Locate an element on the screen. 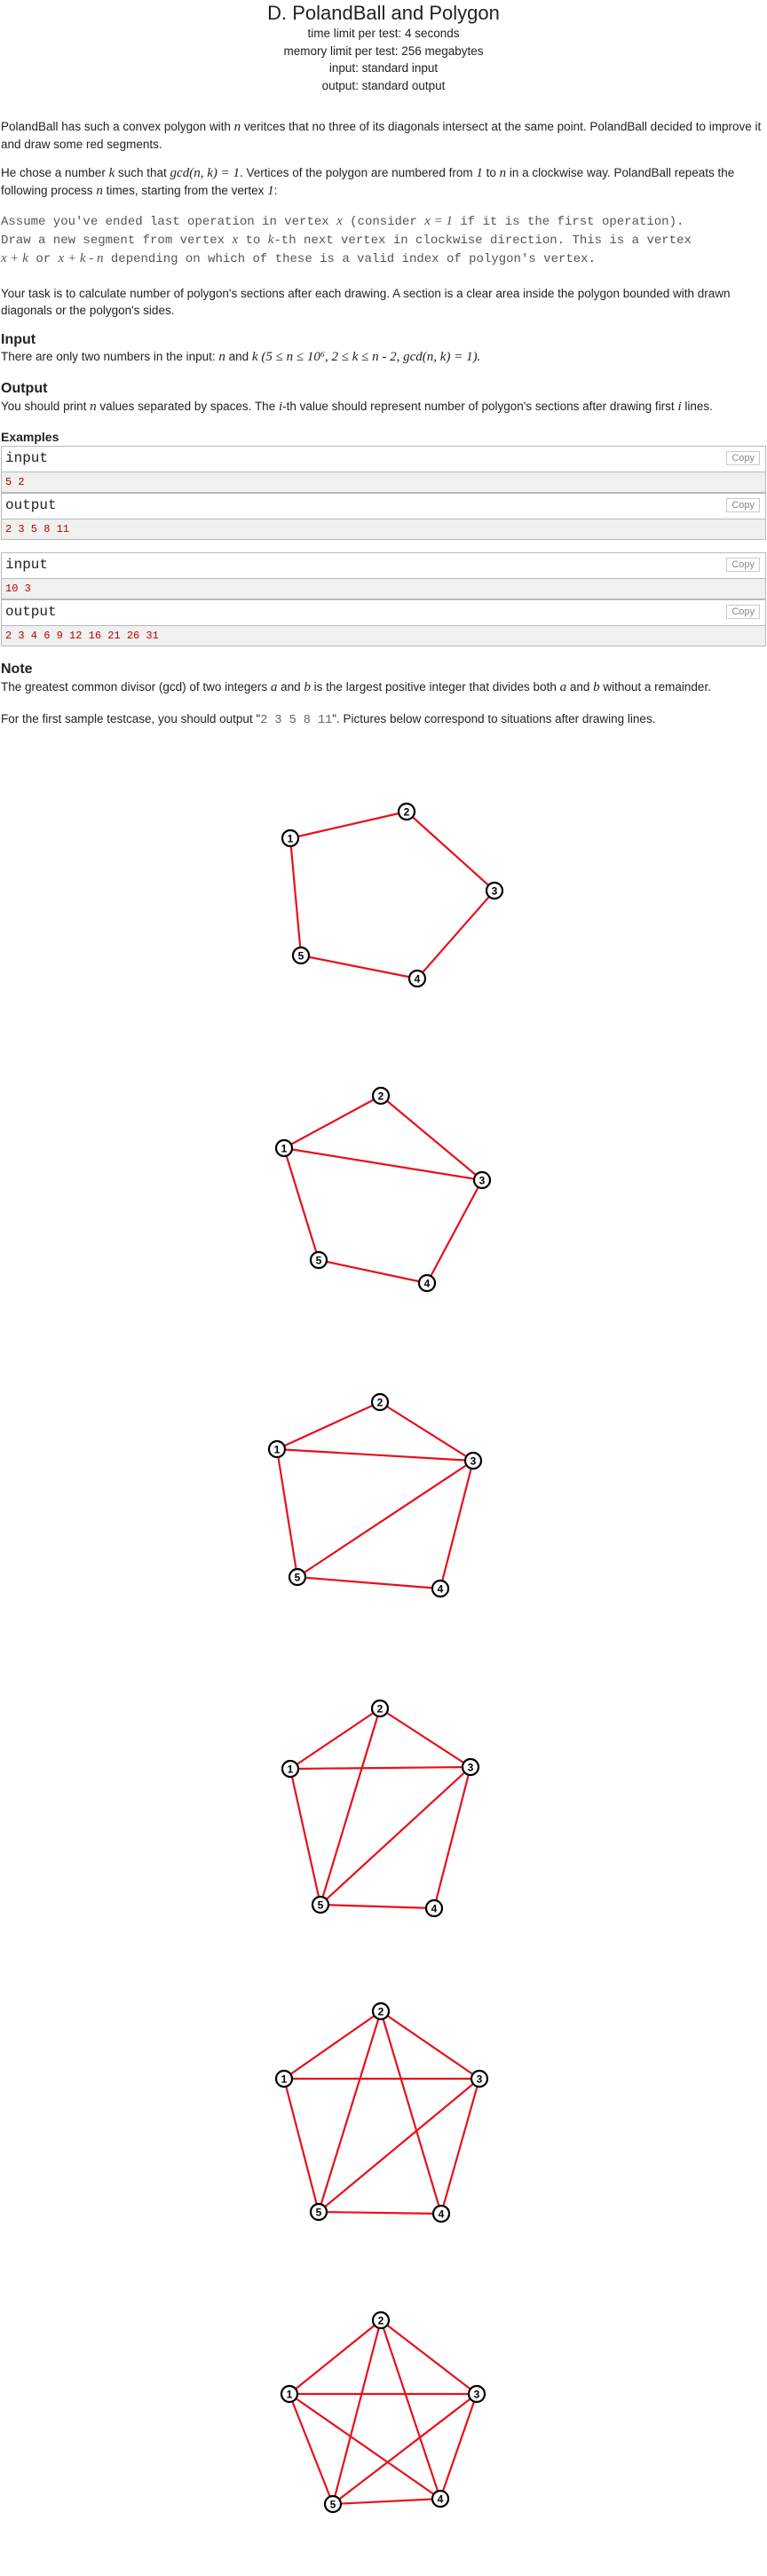 This screenshot has height=2576, width=767. output-spec: output: standard output is located at coordinates (383, 85).